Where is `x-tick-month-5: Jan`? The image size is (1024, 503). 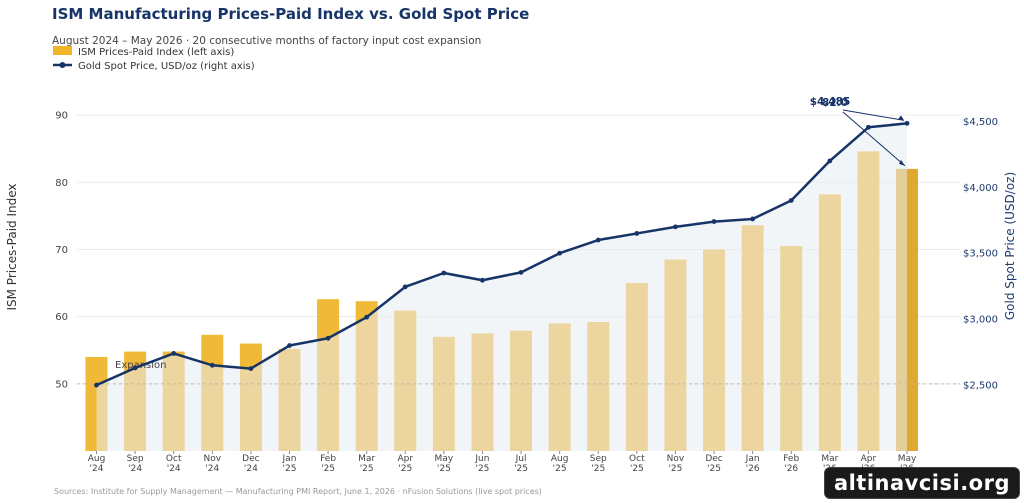 x-tick-month-5: Jan is located at coordinates (289, 459).